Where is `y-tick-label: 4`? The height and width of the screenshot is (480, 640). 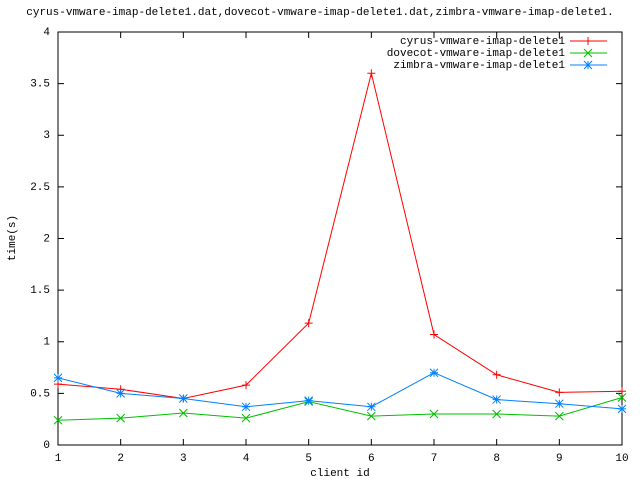
y-tick-label: 4 is located at coordinates (46, 33).